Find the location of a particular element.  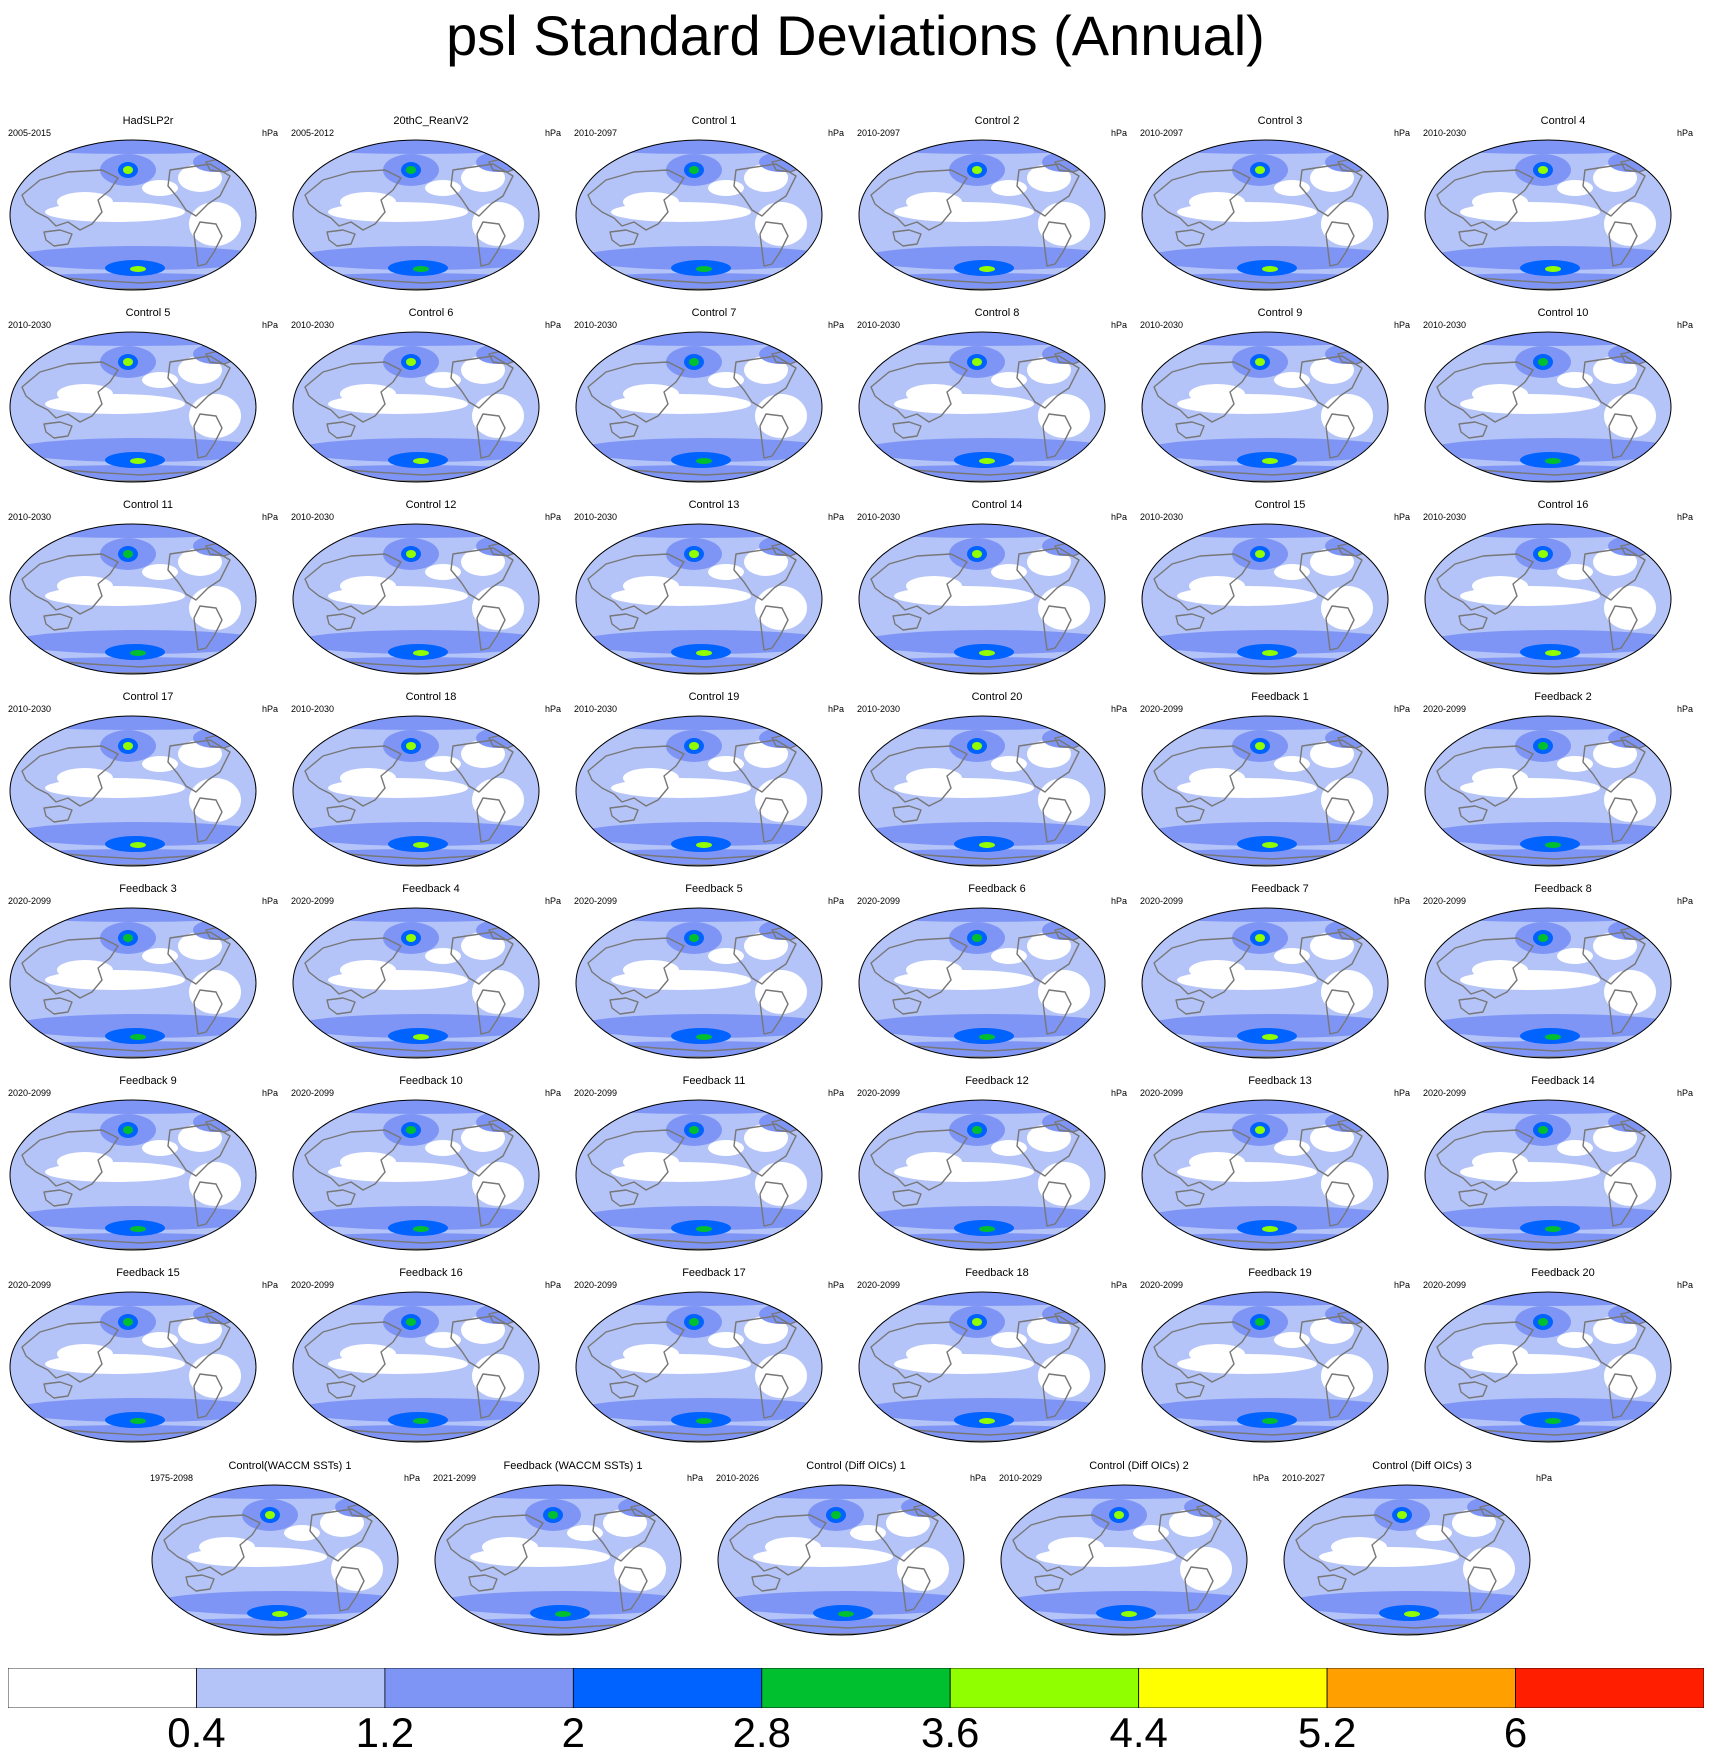

map-panel: Feedback 1 2020-2099 hPa is located at coordinates (1280, 785).